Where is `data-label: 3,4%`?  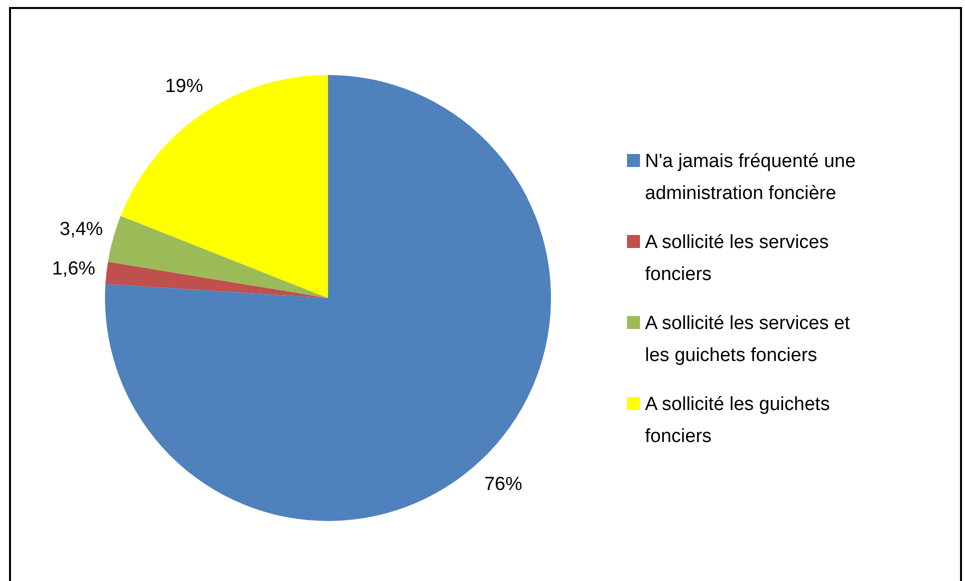 data-label: 3,4% is located at coordinates (82, 229).